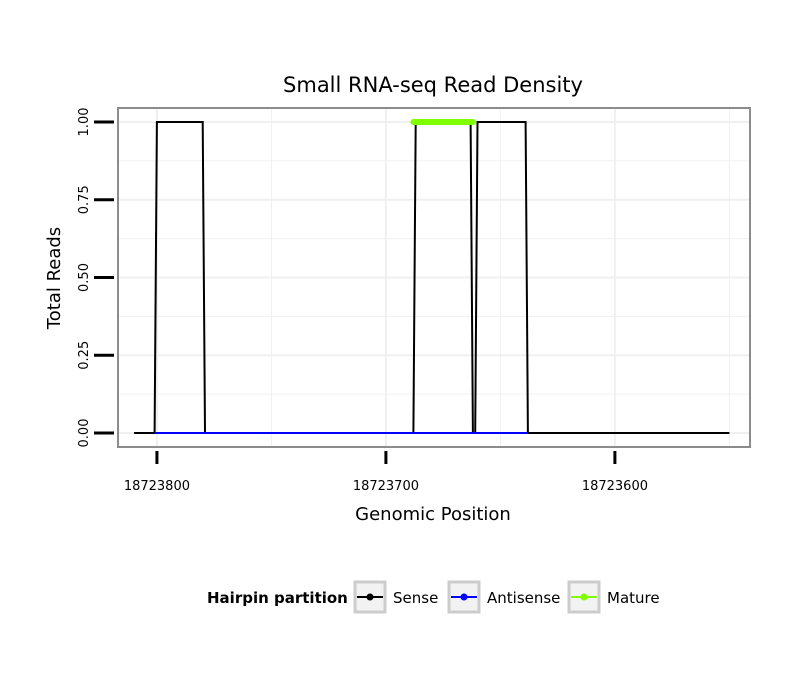 This screenshot has height=690, width=810. I want to click on x-axis-label: Genomic Position, so click(433, 514).